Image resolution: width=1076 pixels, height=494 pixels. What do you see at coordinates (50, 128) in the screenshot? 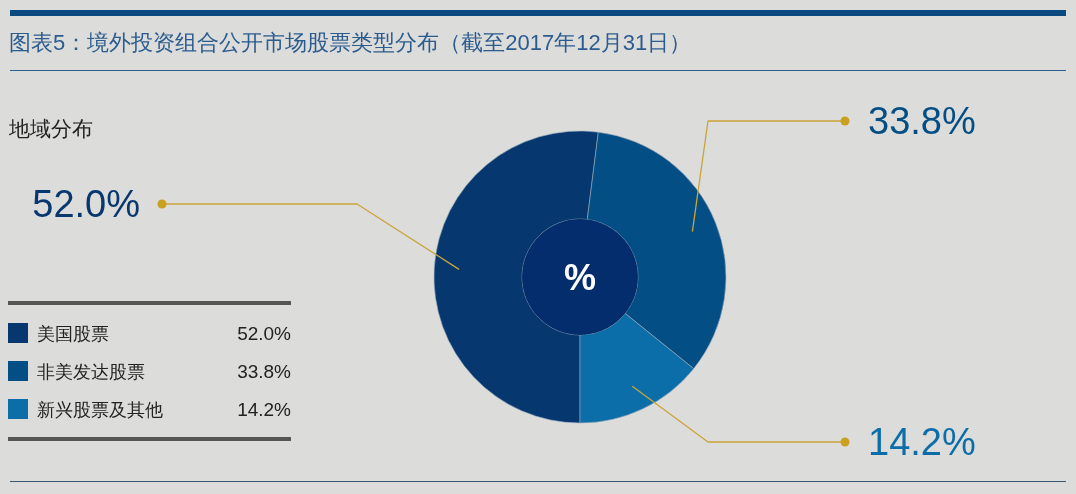
I see `text: 地域分布` at bounding box center [50, 128].